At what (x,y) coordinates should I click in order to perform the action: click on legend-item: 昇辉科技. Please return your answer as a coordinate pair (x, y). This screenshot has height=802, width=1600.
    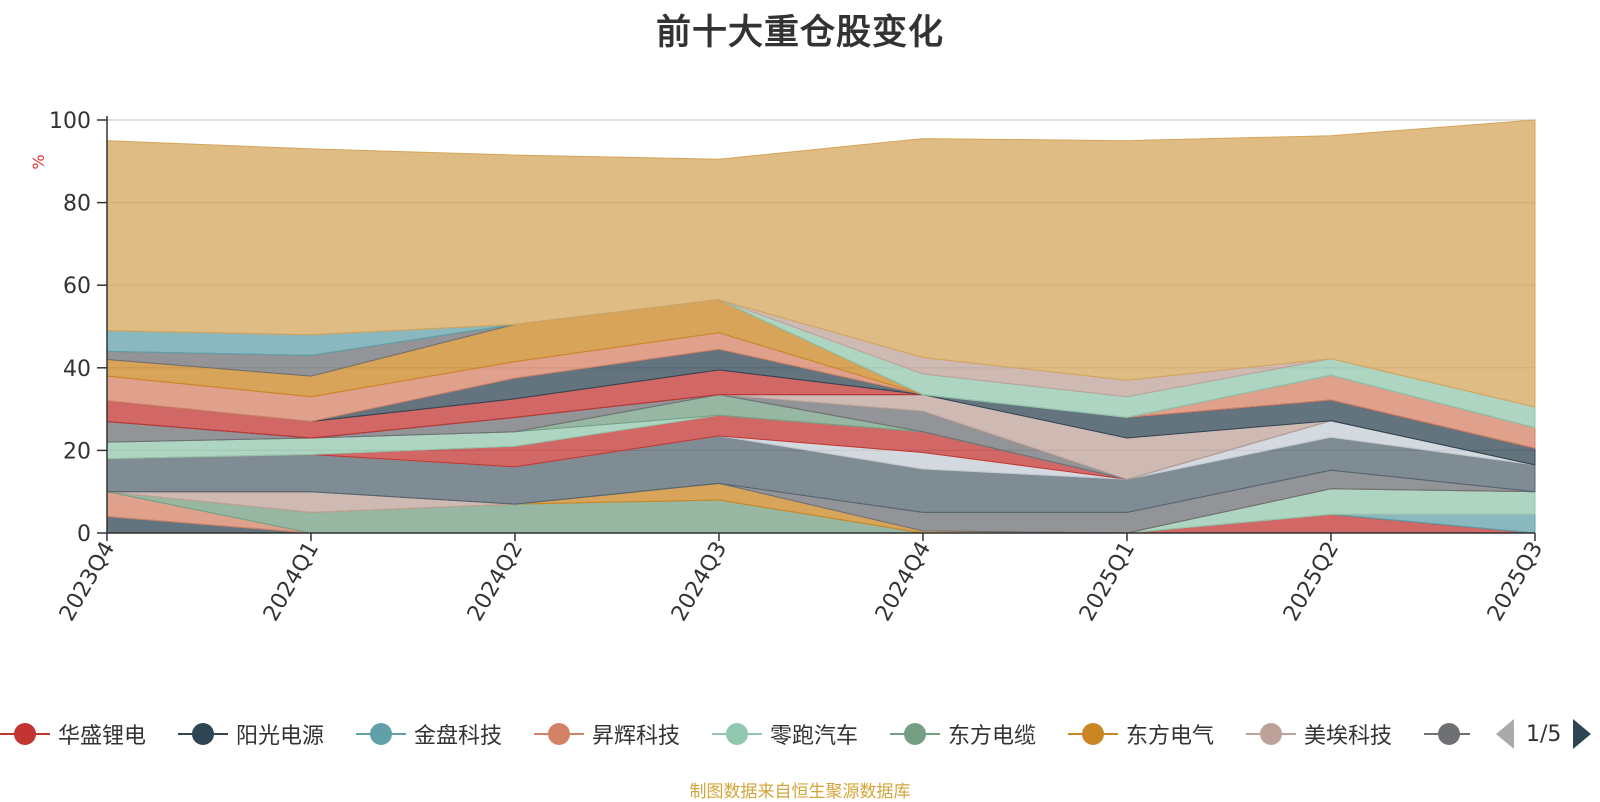
    Looking at the image, I should click on (607, 734).